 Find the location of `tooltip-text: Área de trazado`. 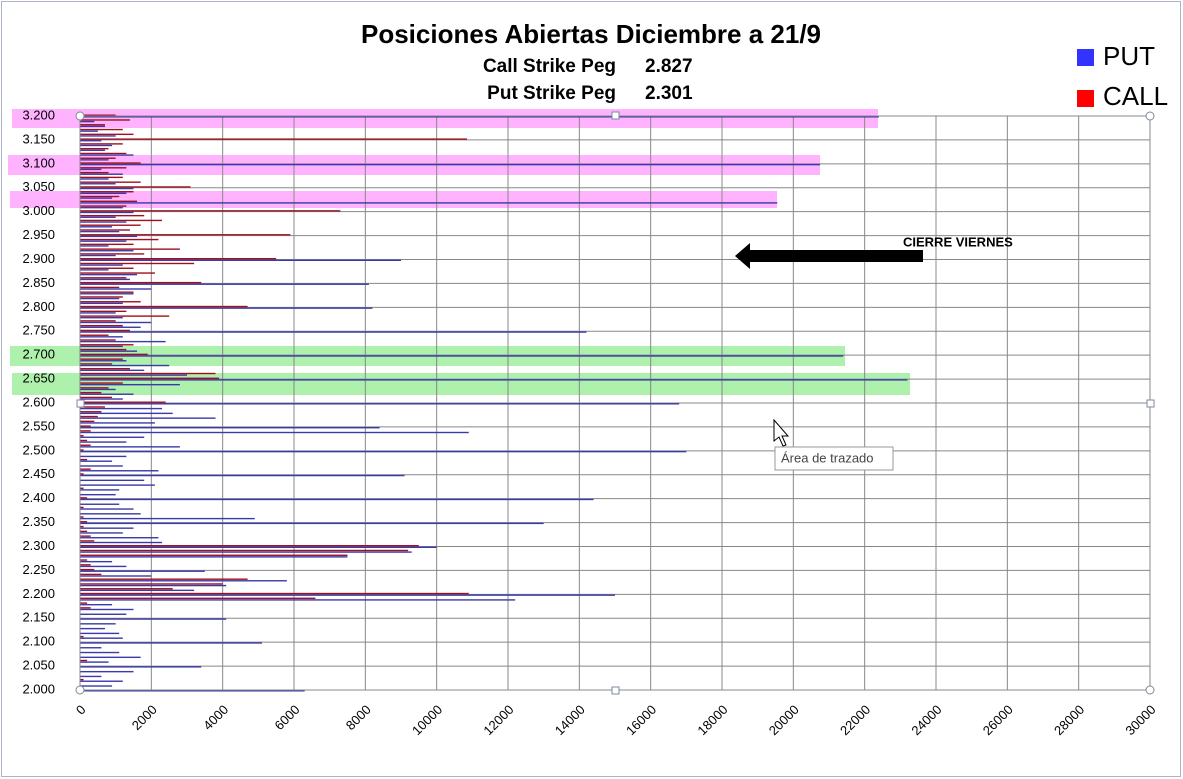

tooltip-text: Área de trazado is located at coordinates (827, 457).